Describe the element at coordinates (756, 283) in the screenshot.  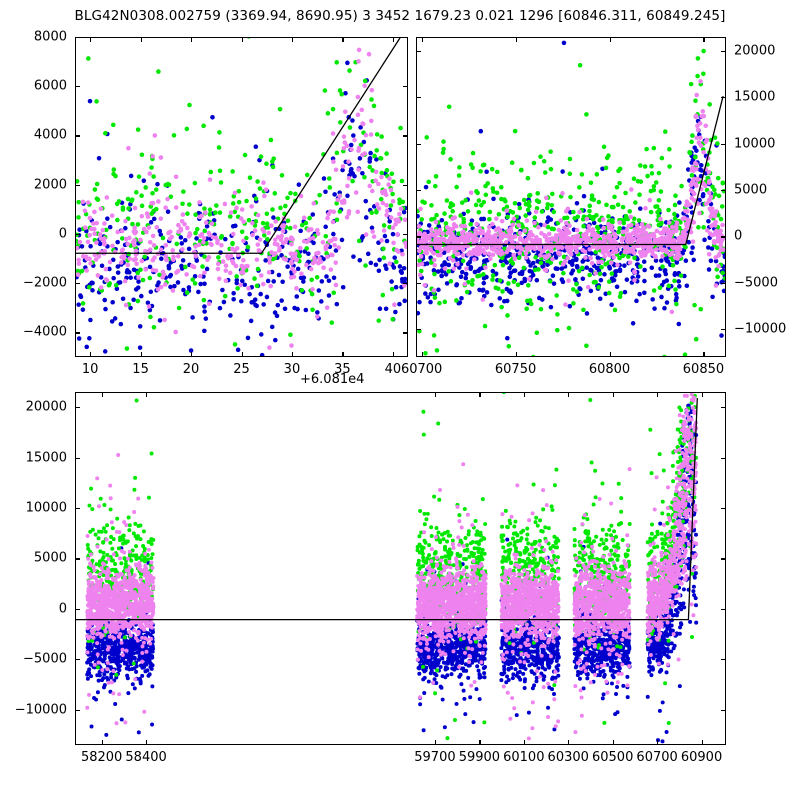
I see `y-tick-label: −5000` at that location.